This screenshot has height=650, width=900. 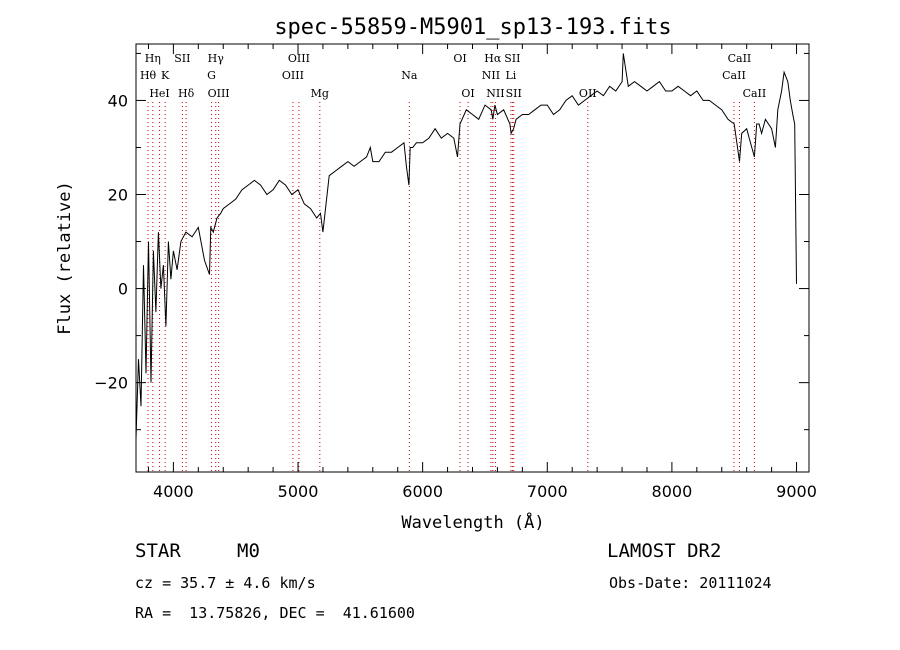 I want to click on x-axis-label: Wavelength (Å), so click(x=472, y=522).